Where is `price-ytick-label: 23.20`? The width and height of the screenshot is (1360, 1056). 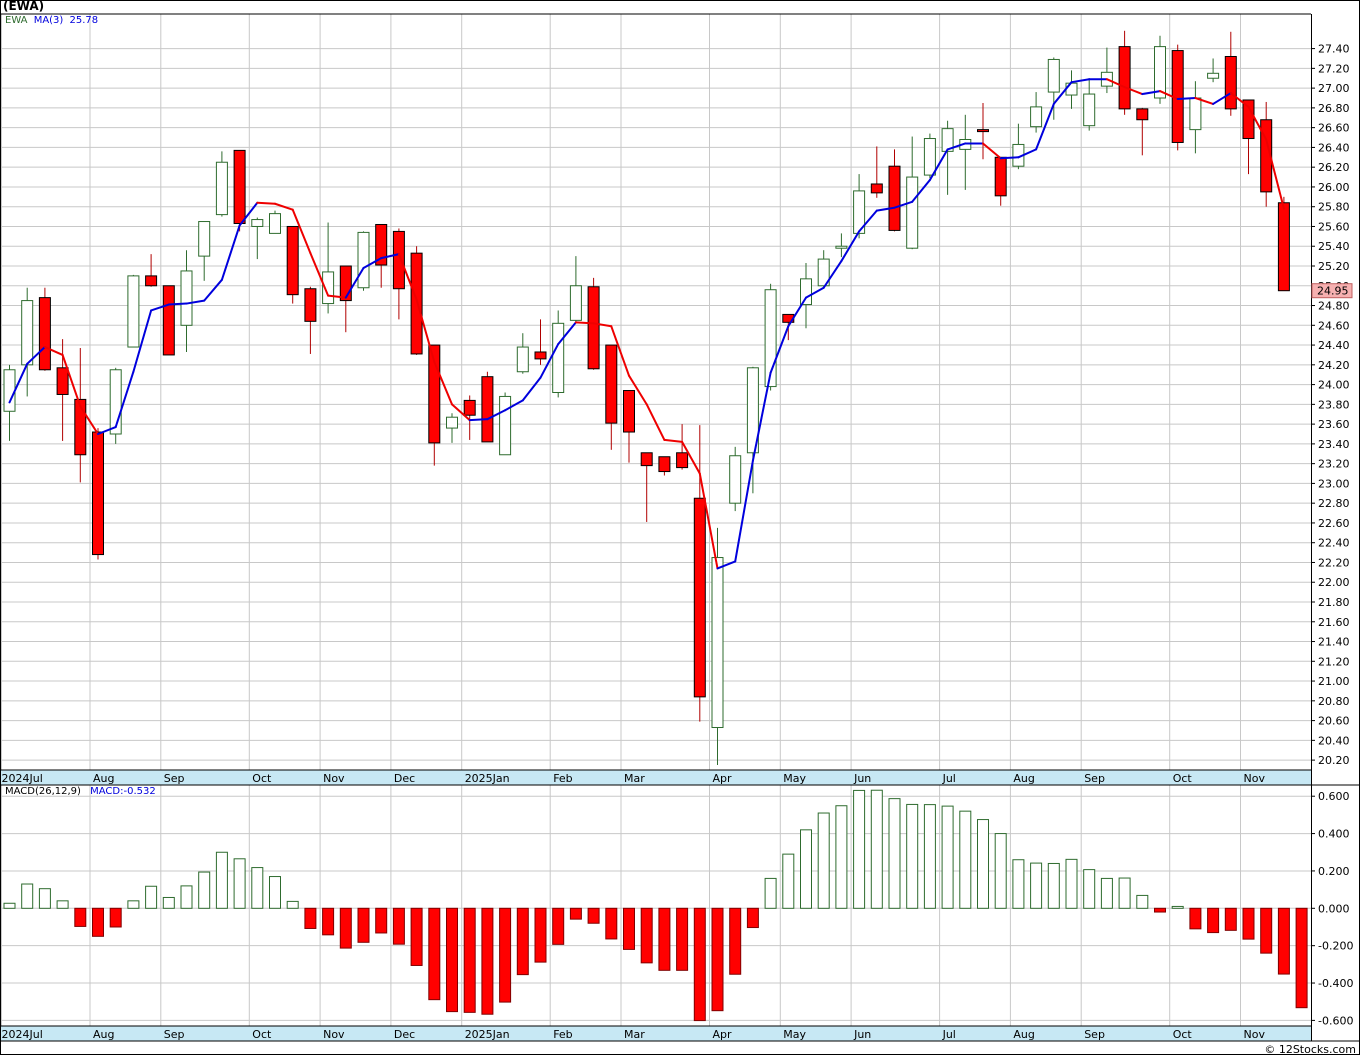
price-ytick-label: 23.20 is located at coordinates (1334, 464).